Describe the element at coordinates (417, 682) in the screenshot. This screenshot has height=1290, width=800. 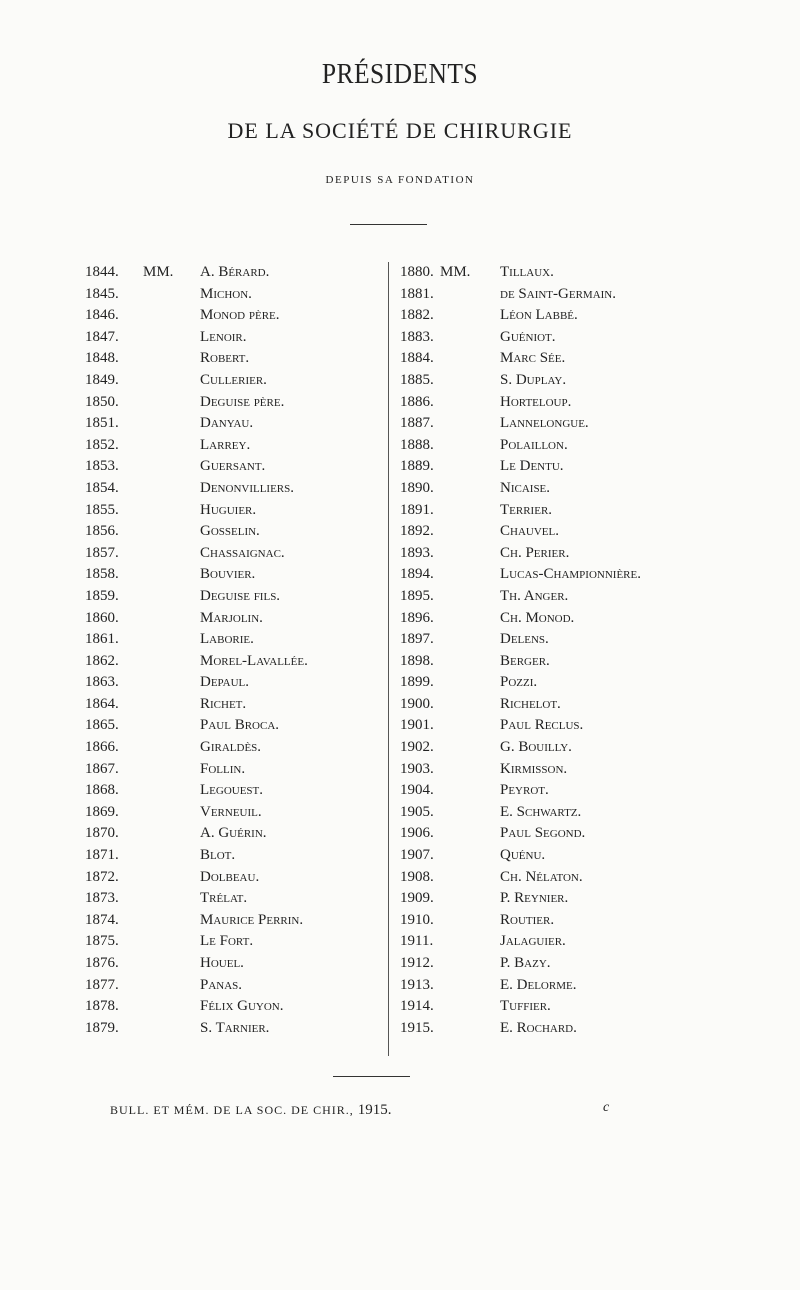
I see `year: 1899.` at that location.